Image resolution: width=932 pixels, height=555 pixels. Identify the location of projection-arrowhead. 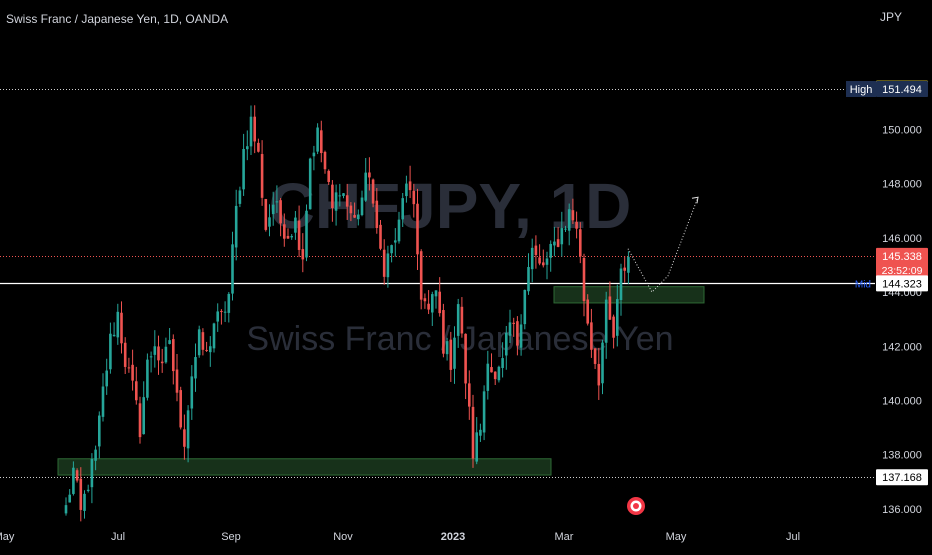
(695, 200).